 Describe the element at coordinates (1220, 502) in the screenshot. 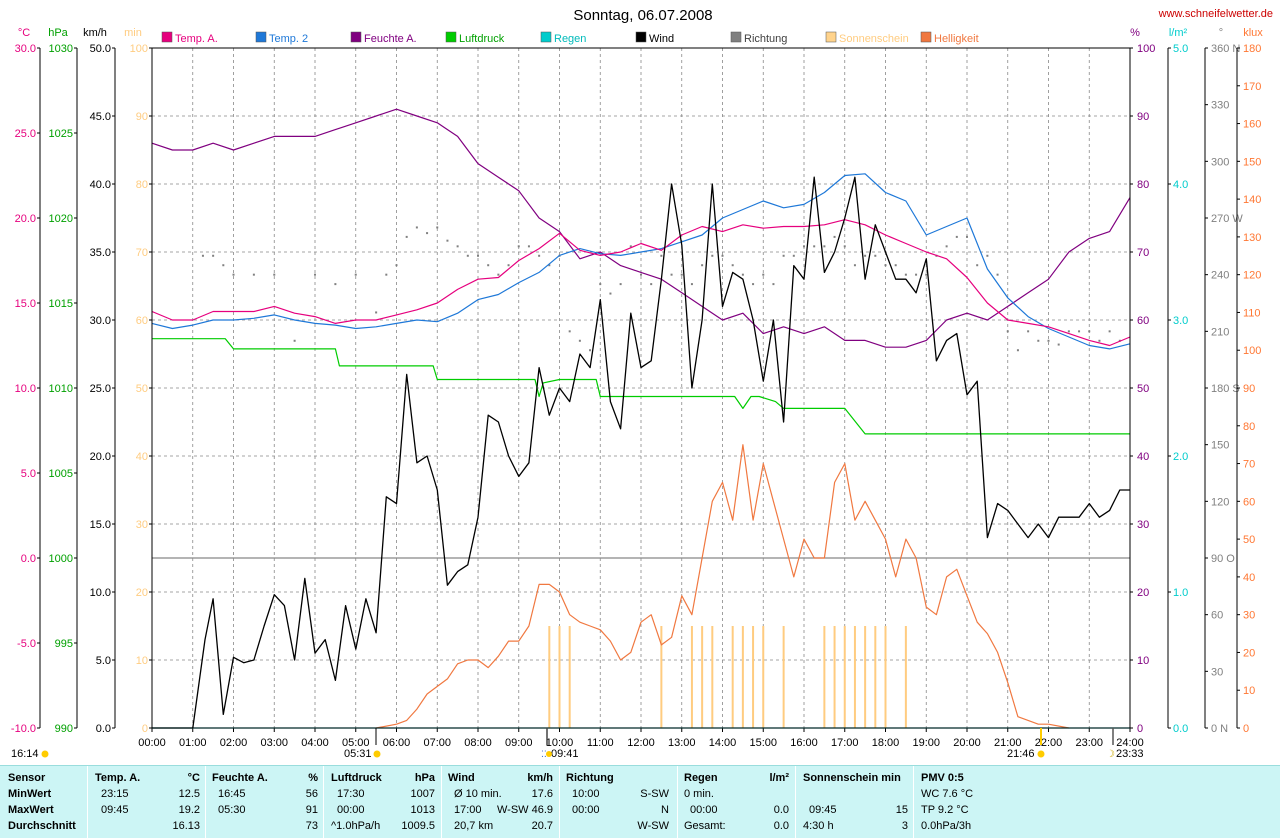

I see `direction-tick-label: 120` at that location.